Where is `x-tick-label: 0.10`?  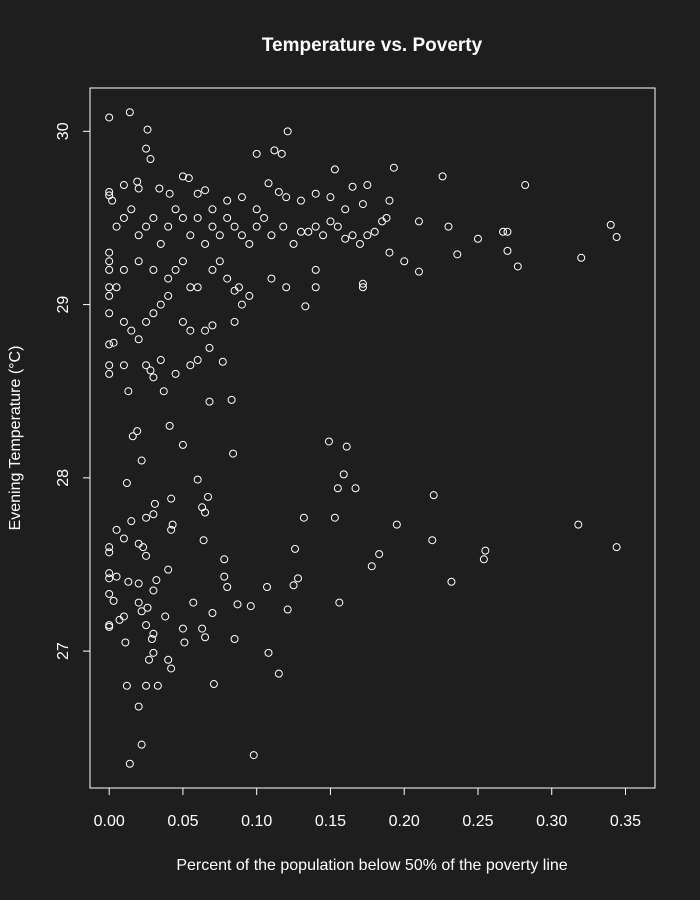 x-tick-label: 0.10 is located at coordinates (256, 821).